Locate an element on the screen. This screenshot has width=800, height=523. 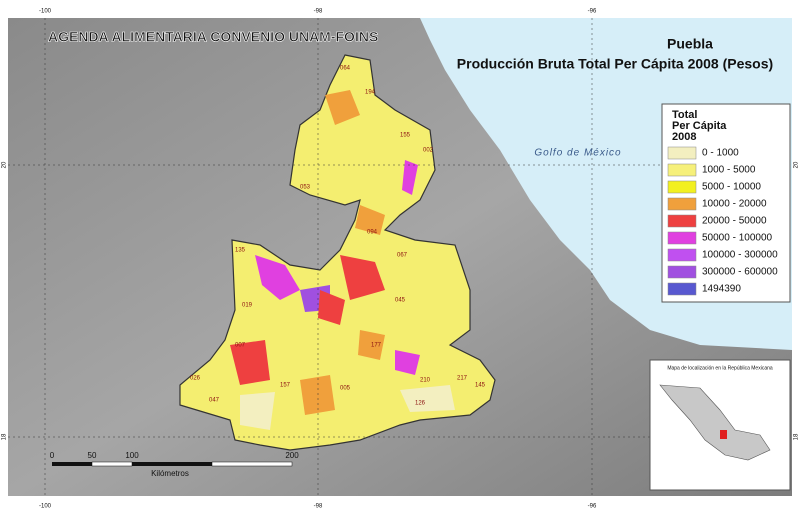
municipality-label: 217 is located at coordinates (462, 379).